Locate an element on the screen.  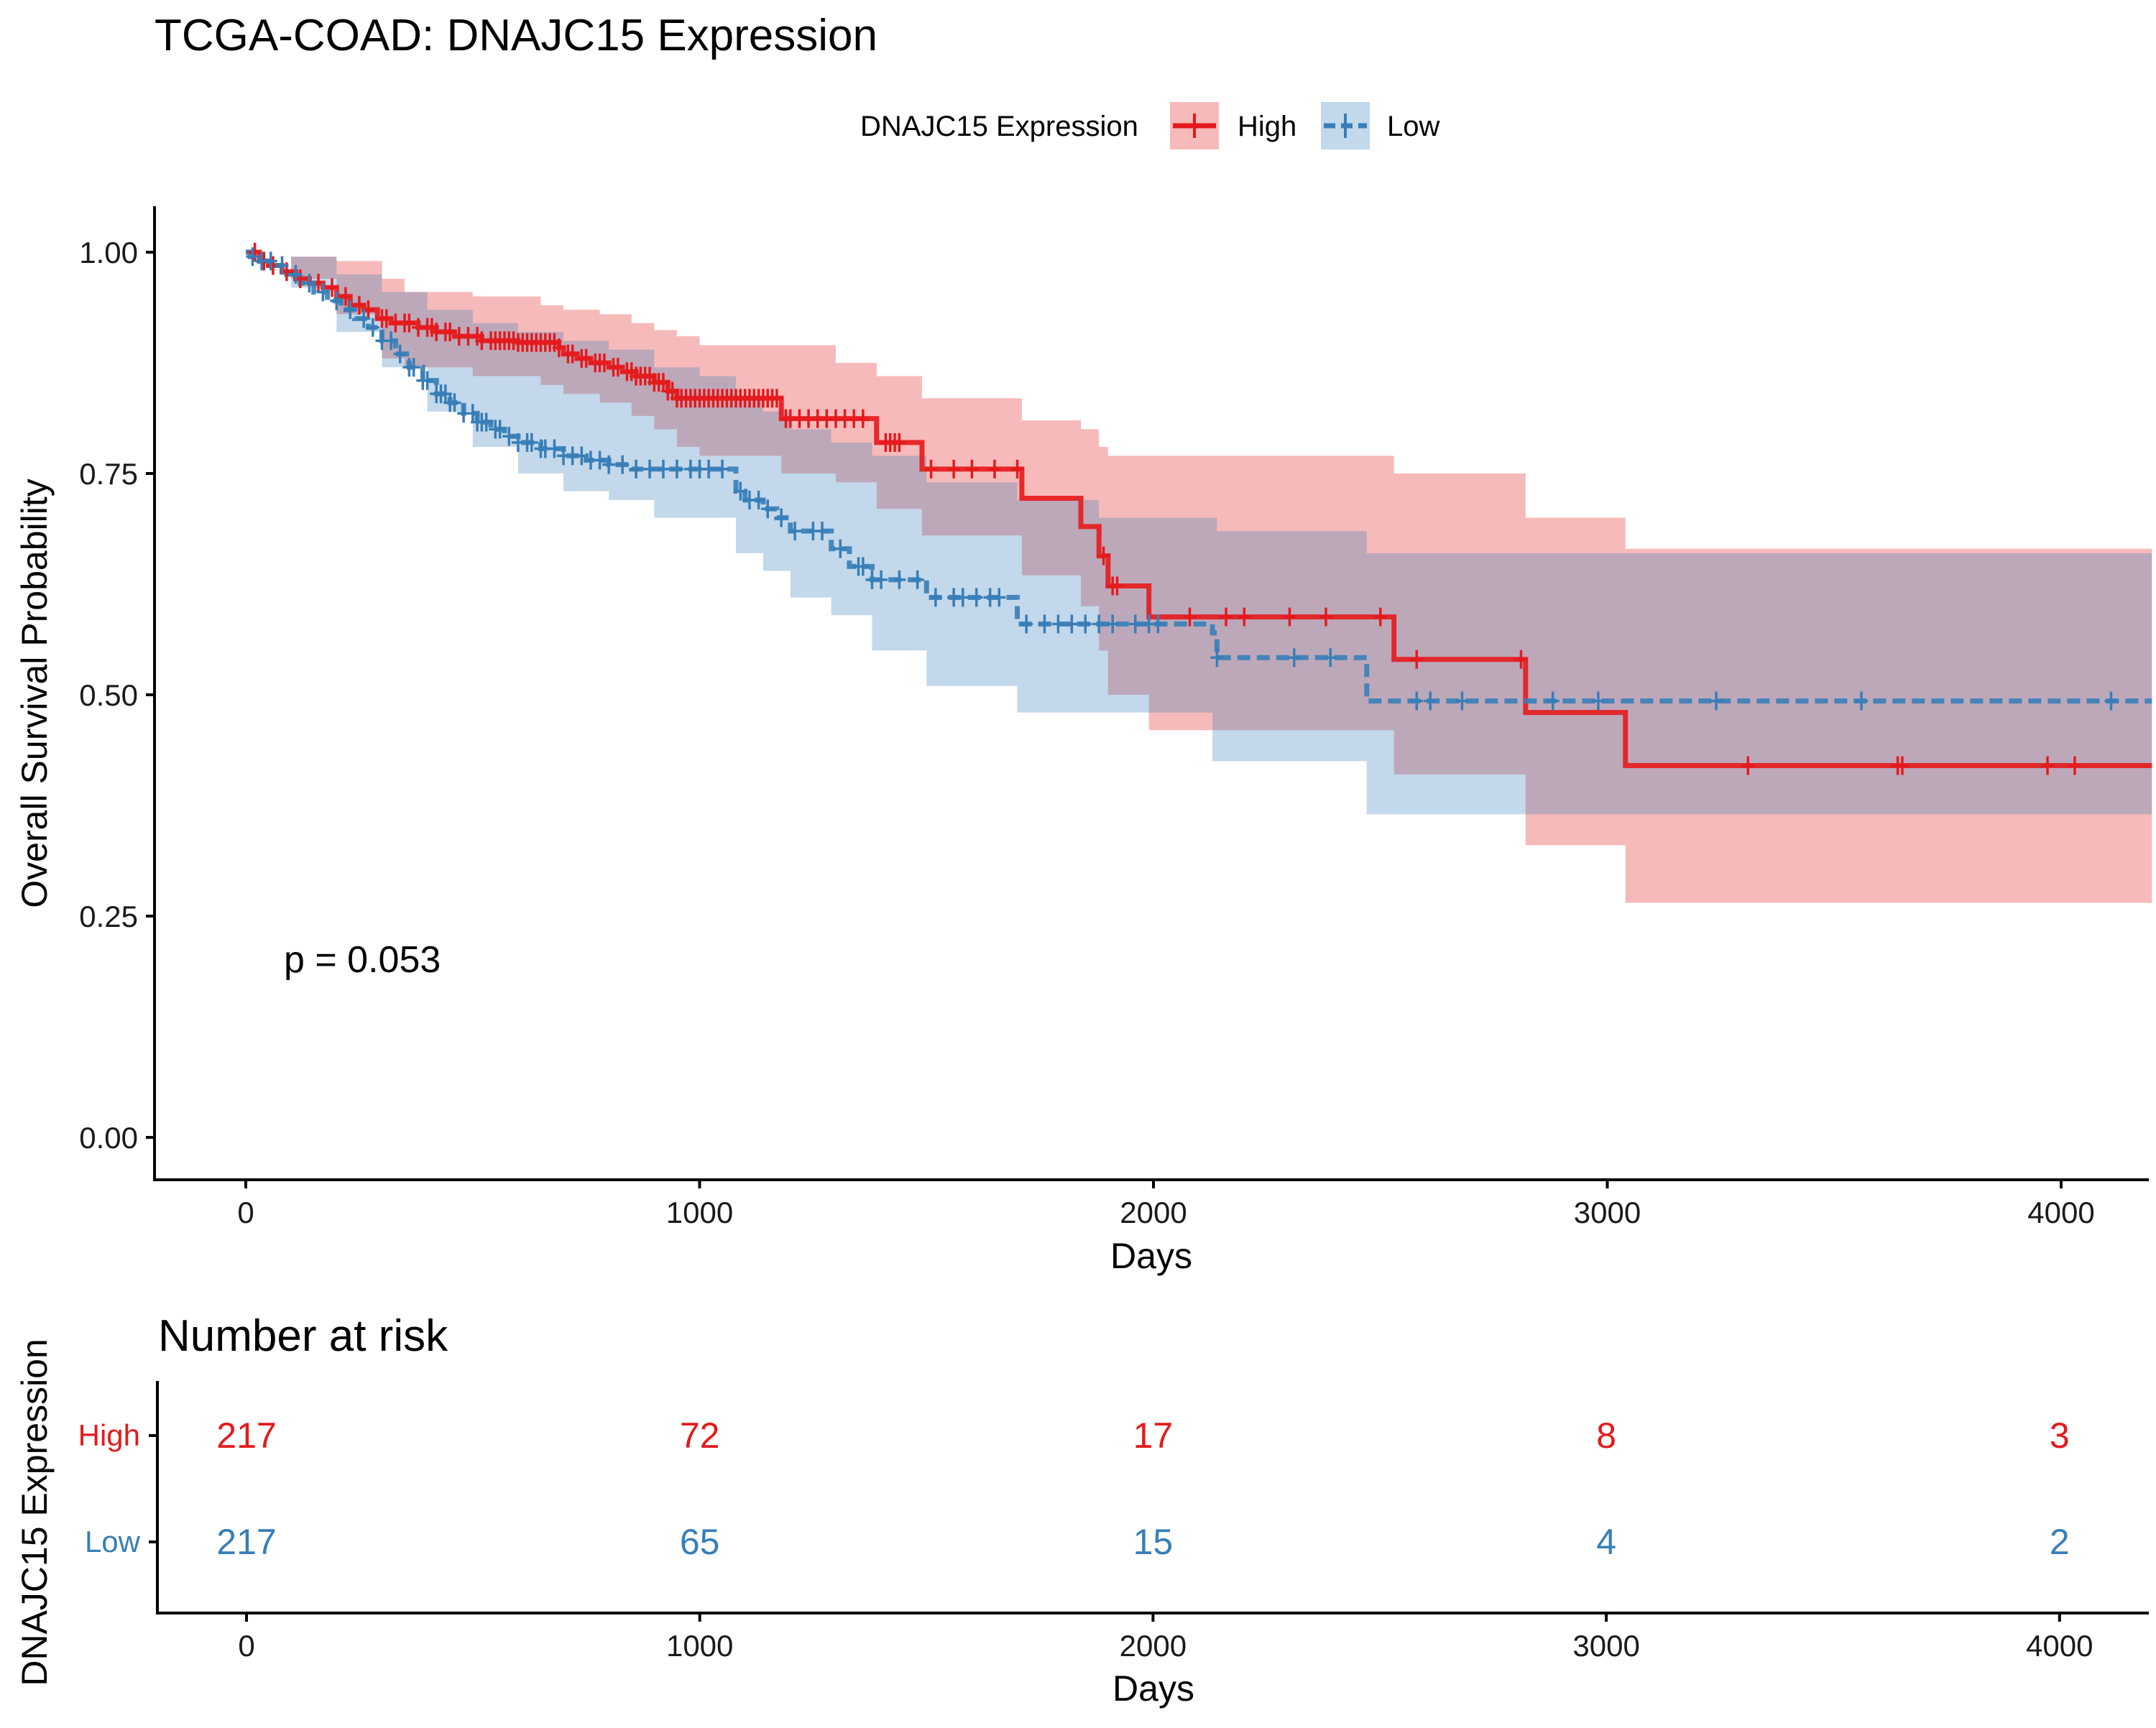
risk-count-high: 72 is located at coordinates (700, 1436).